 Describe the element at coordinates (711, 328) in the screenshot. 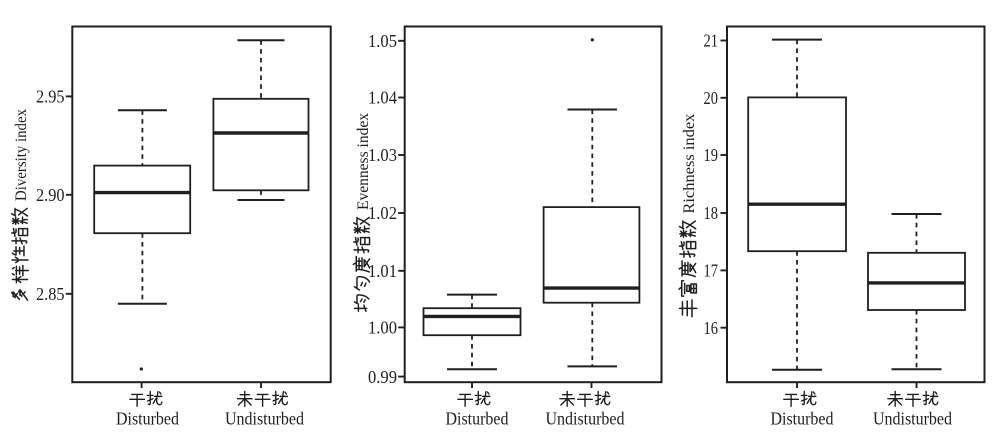

I see `svg-text: 16` at that location.